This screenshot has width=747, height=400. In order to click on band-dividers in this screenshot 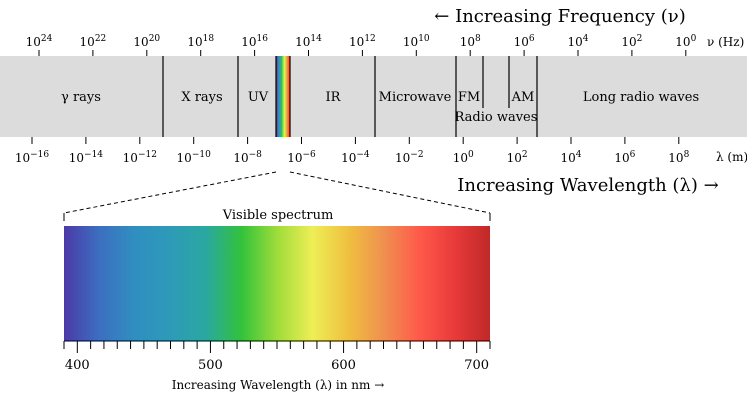, I will do `click(350, 96)`.